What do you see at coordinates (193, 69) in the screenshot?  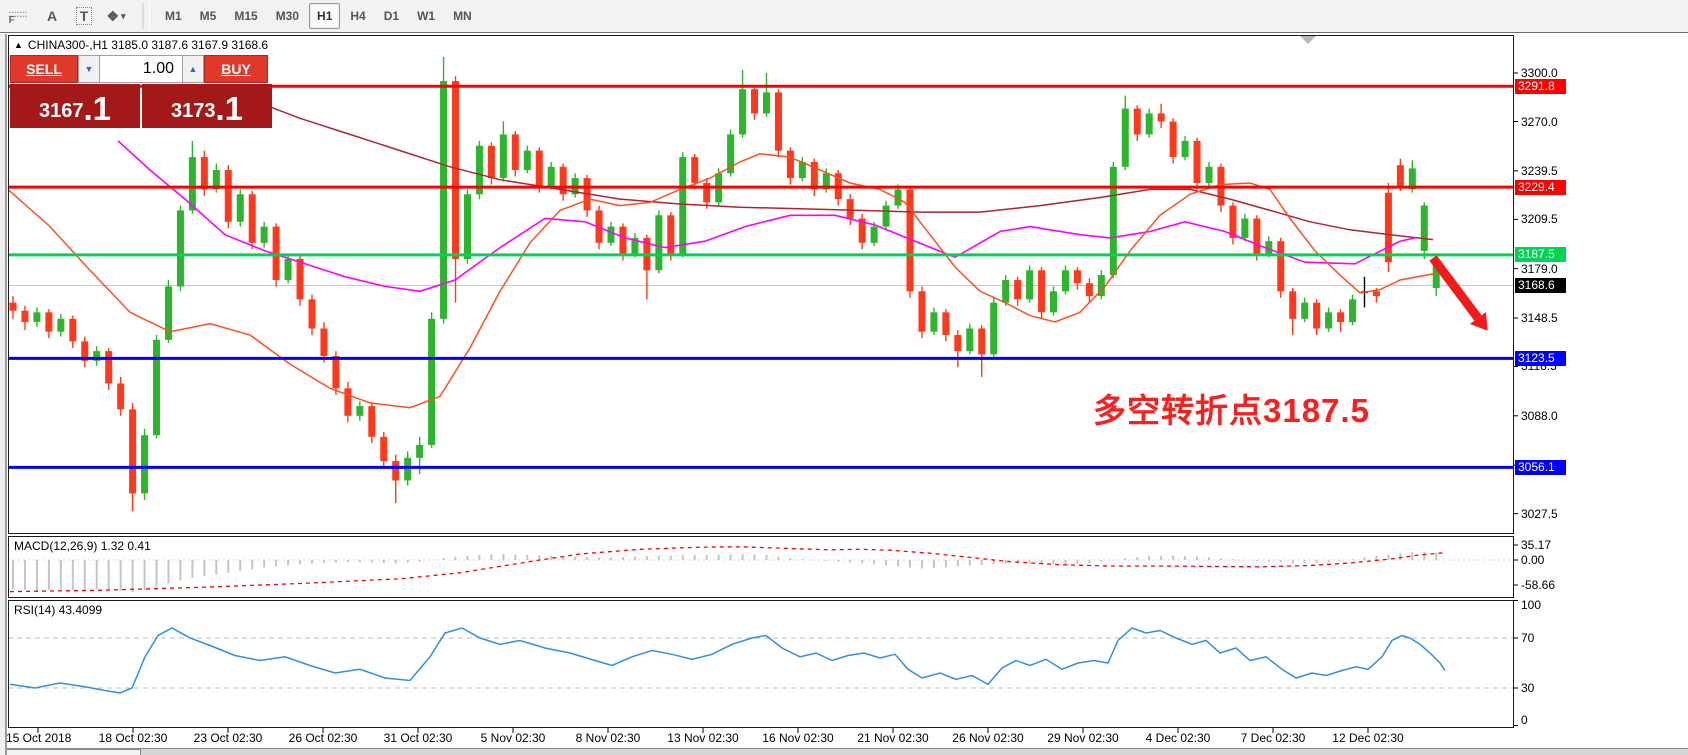 I see `volume-increase-button: ▲` at bounding box center [193, 69].